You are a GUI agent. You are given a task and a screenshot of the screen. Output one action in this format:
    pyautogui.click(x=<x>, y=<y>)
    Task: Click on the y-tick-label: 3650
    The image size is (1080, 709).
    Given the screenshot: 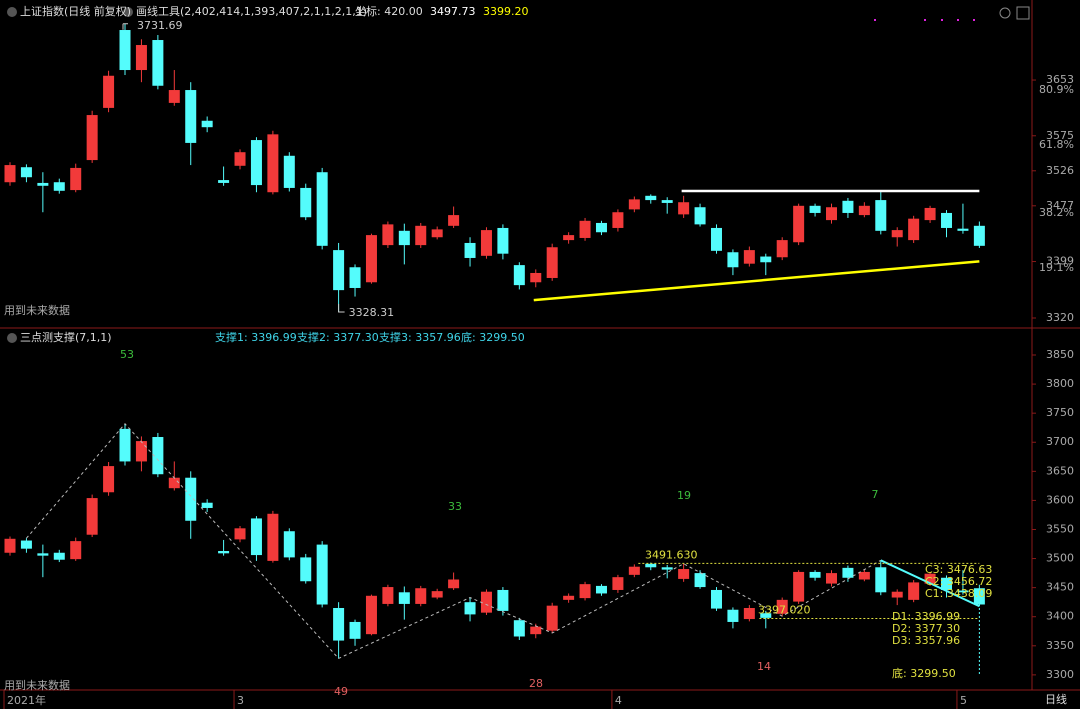 What is the action you would take?
    pyautogui.click(x=1060, y=470)
    